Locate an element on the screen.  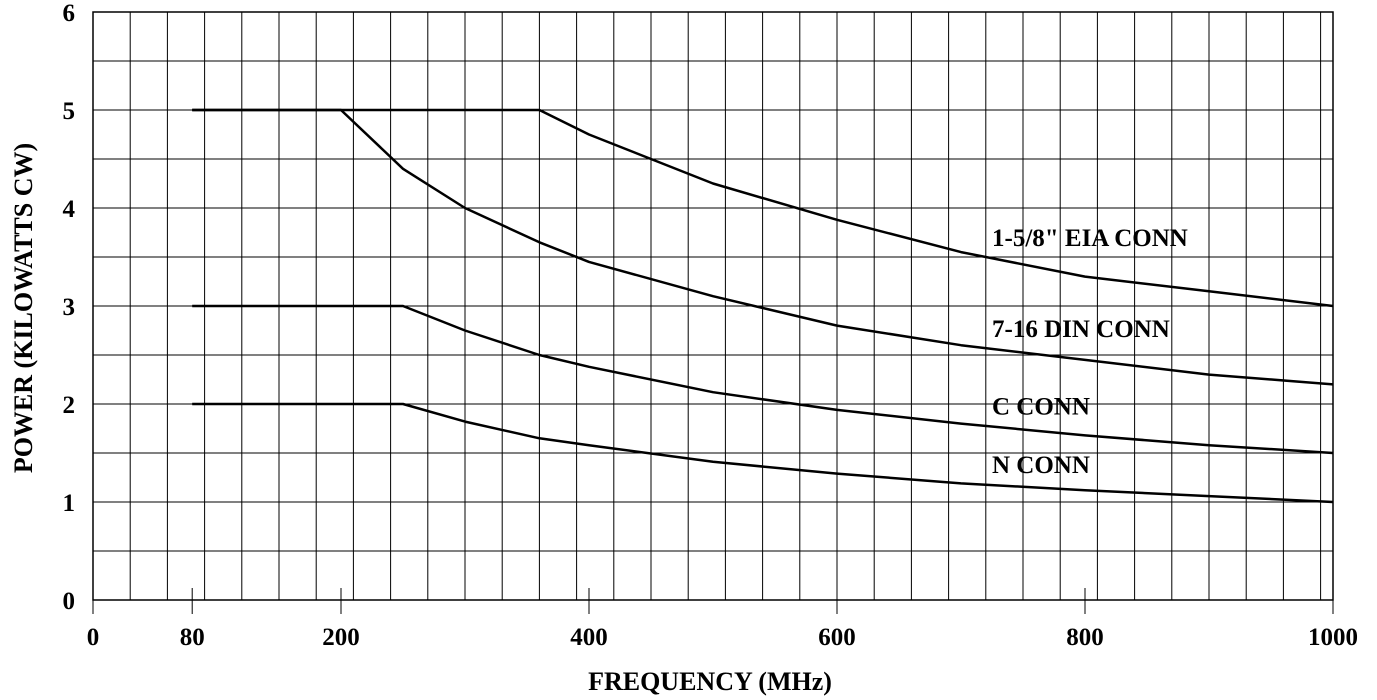
y-axis-title: POWER (KILOWATTS CW) is located at coordinates (23, 308).